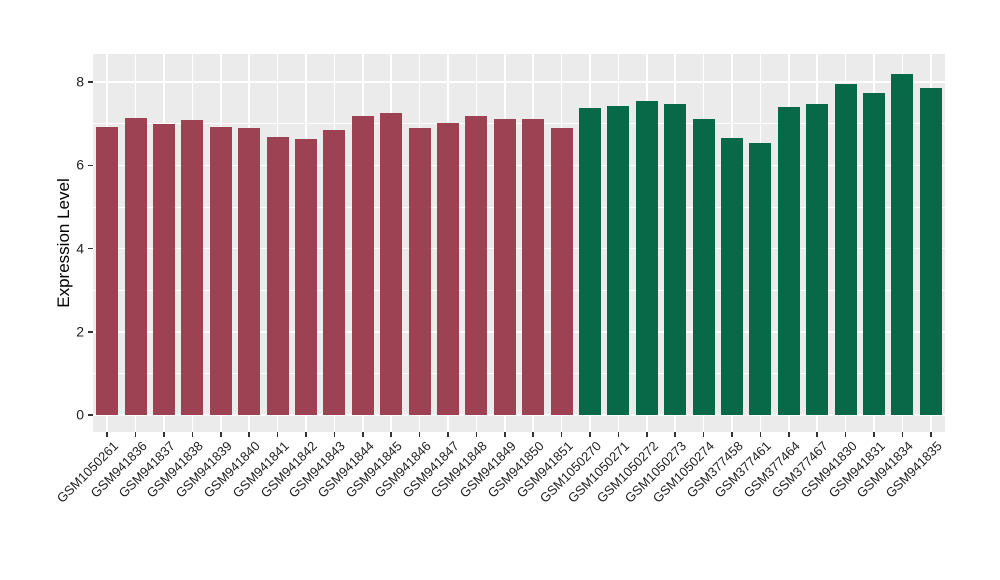 The height and width of the screenshot is (580, 1000). What do you see at coordinates (80, 414) in the screenshot?
I see `y-tick-label: 0` at bounding box center [80, 414].